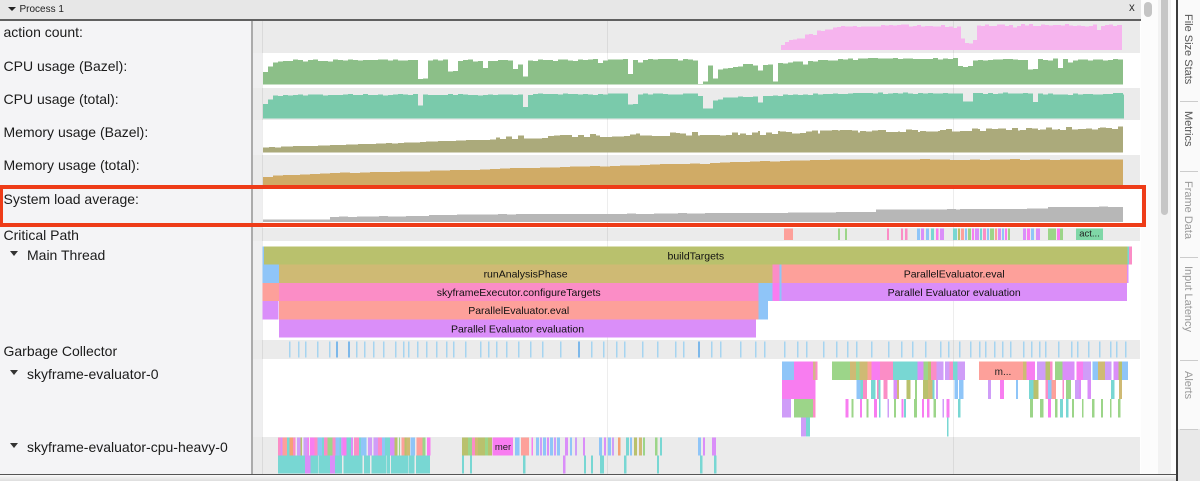  I want to click on svg-text:skyframeExecutor.configureTarg: skyframeExecutor.configureTargets, so click(519, 293).